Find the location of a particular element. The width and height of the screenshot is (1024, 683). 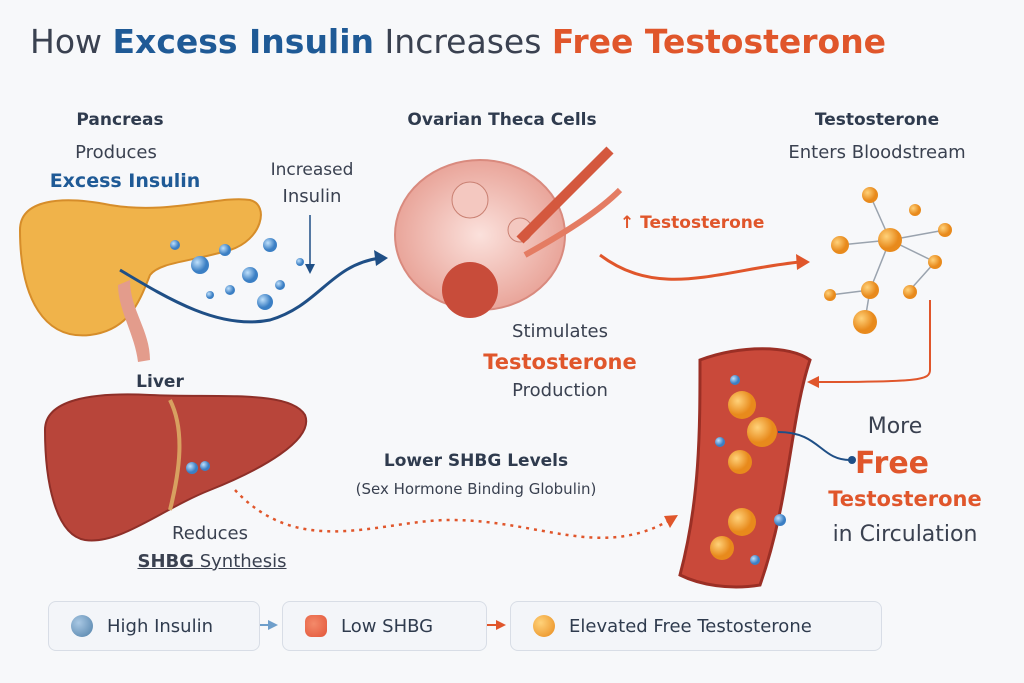

ovary-arrow-label: ↑ Testosterone is located at coordinates (692, 223).